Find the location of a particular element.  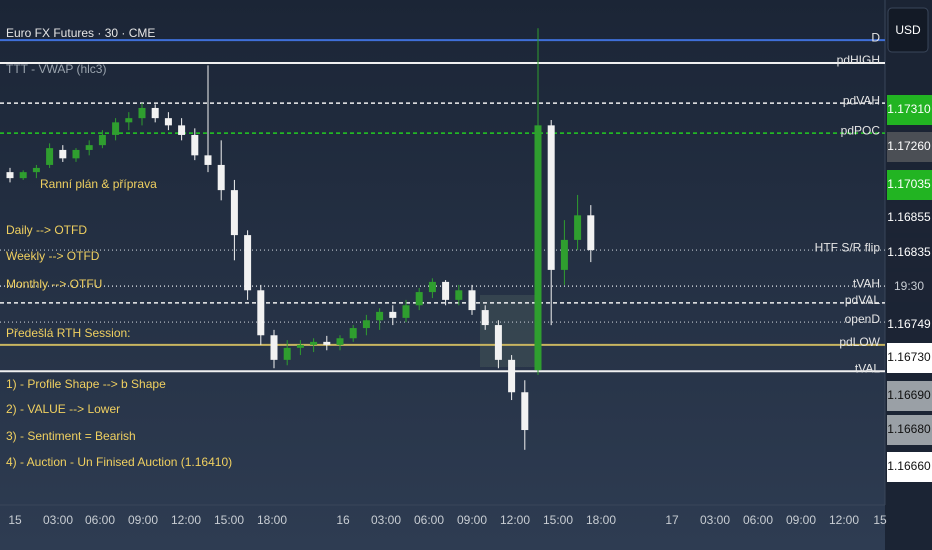

price-label: 19:30 is located at coordinates (909, 286).